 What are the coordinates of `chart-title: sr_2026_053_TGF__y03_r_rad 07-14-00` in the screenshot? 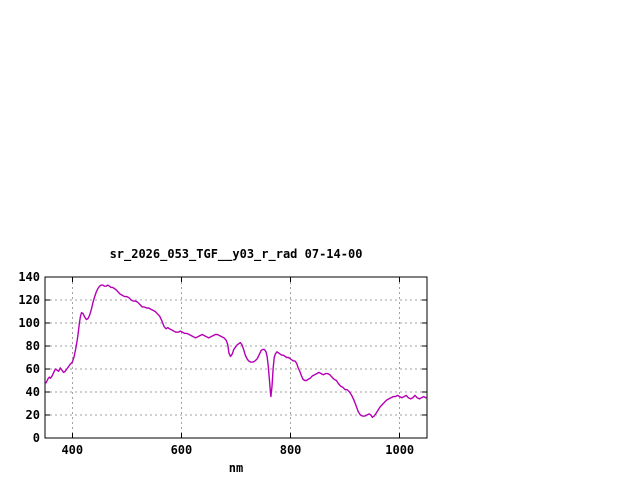 It's located at (236, 254).